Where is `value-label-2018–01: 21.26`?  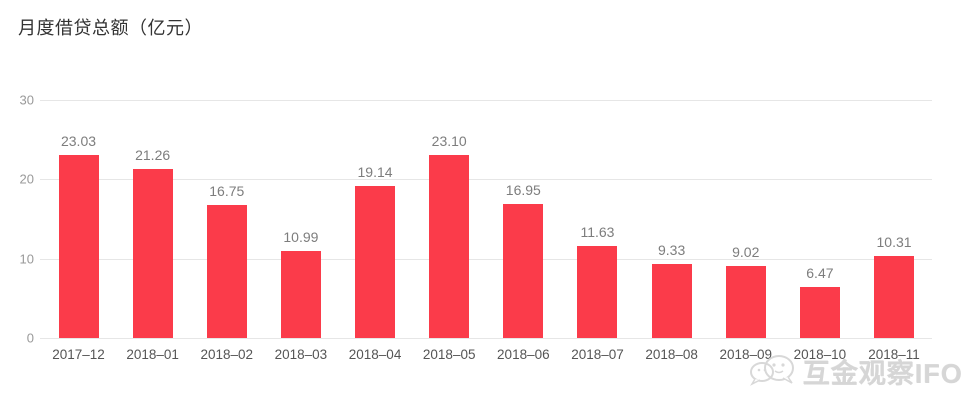
value-label-2018–01: 21.26 is located at coordinates (153, 155).